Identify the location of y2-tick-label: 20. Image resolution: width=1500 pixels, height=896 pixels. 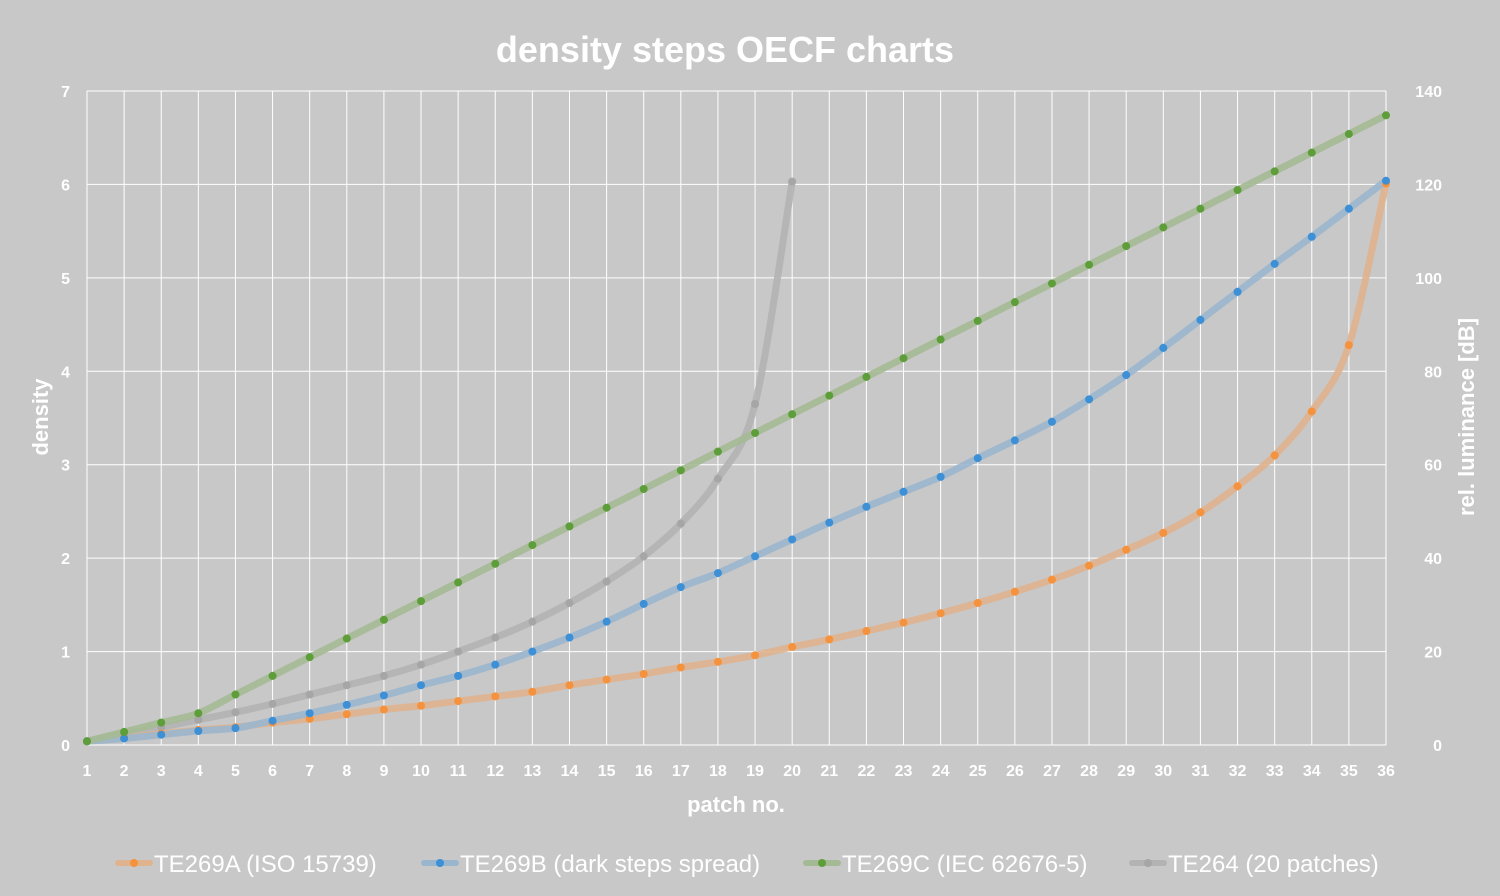
(1433, 653).